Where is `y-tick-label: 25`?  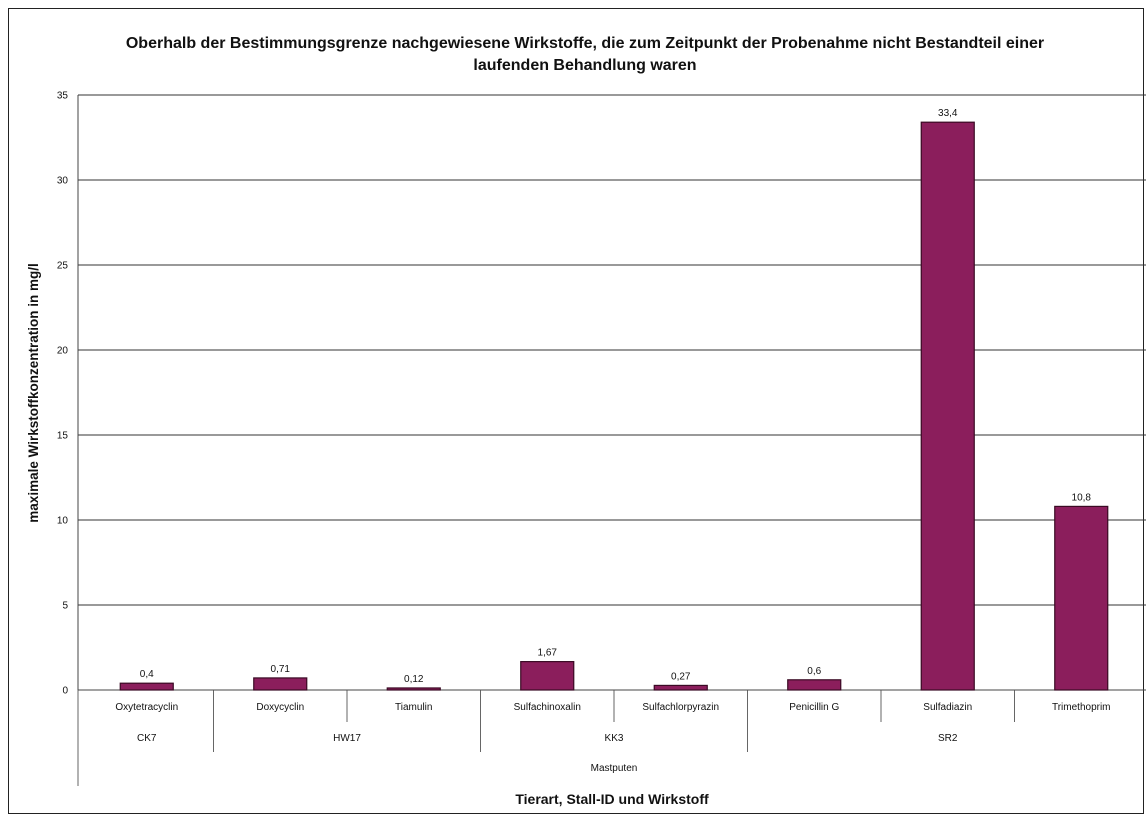
y-tick-label: 25 is located at coordinates (63, 266).